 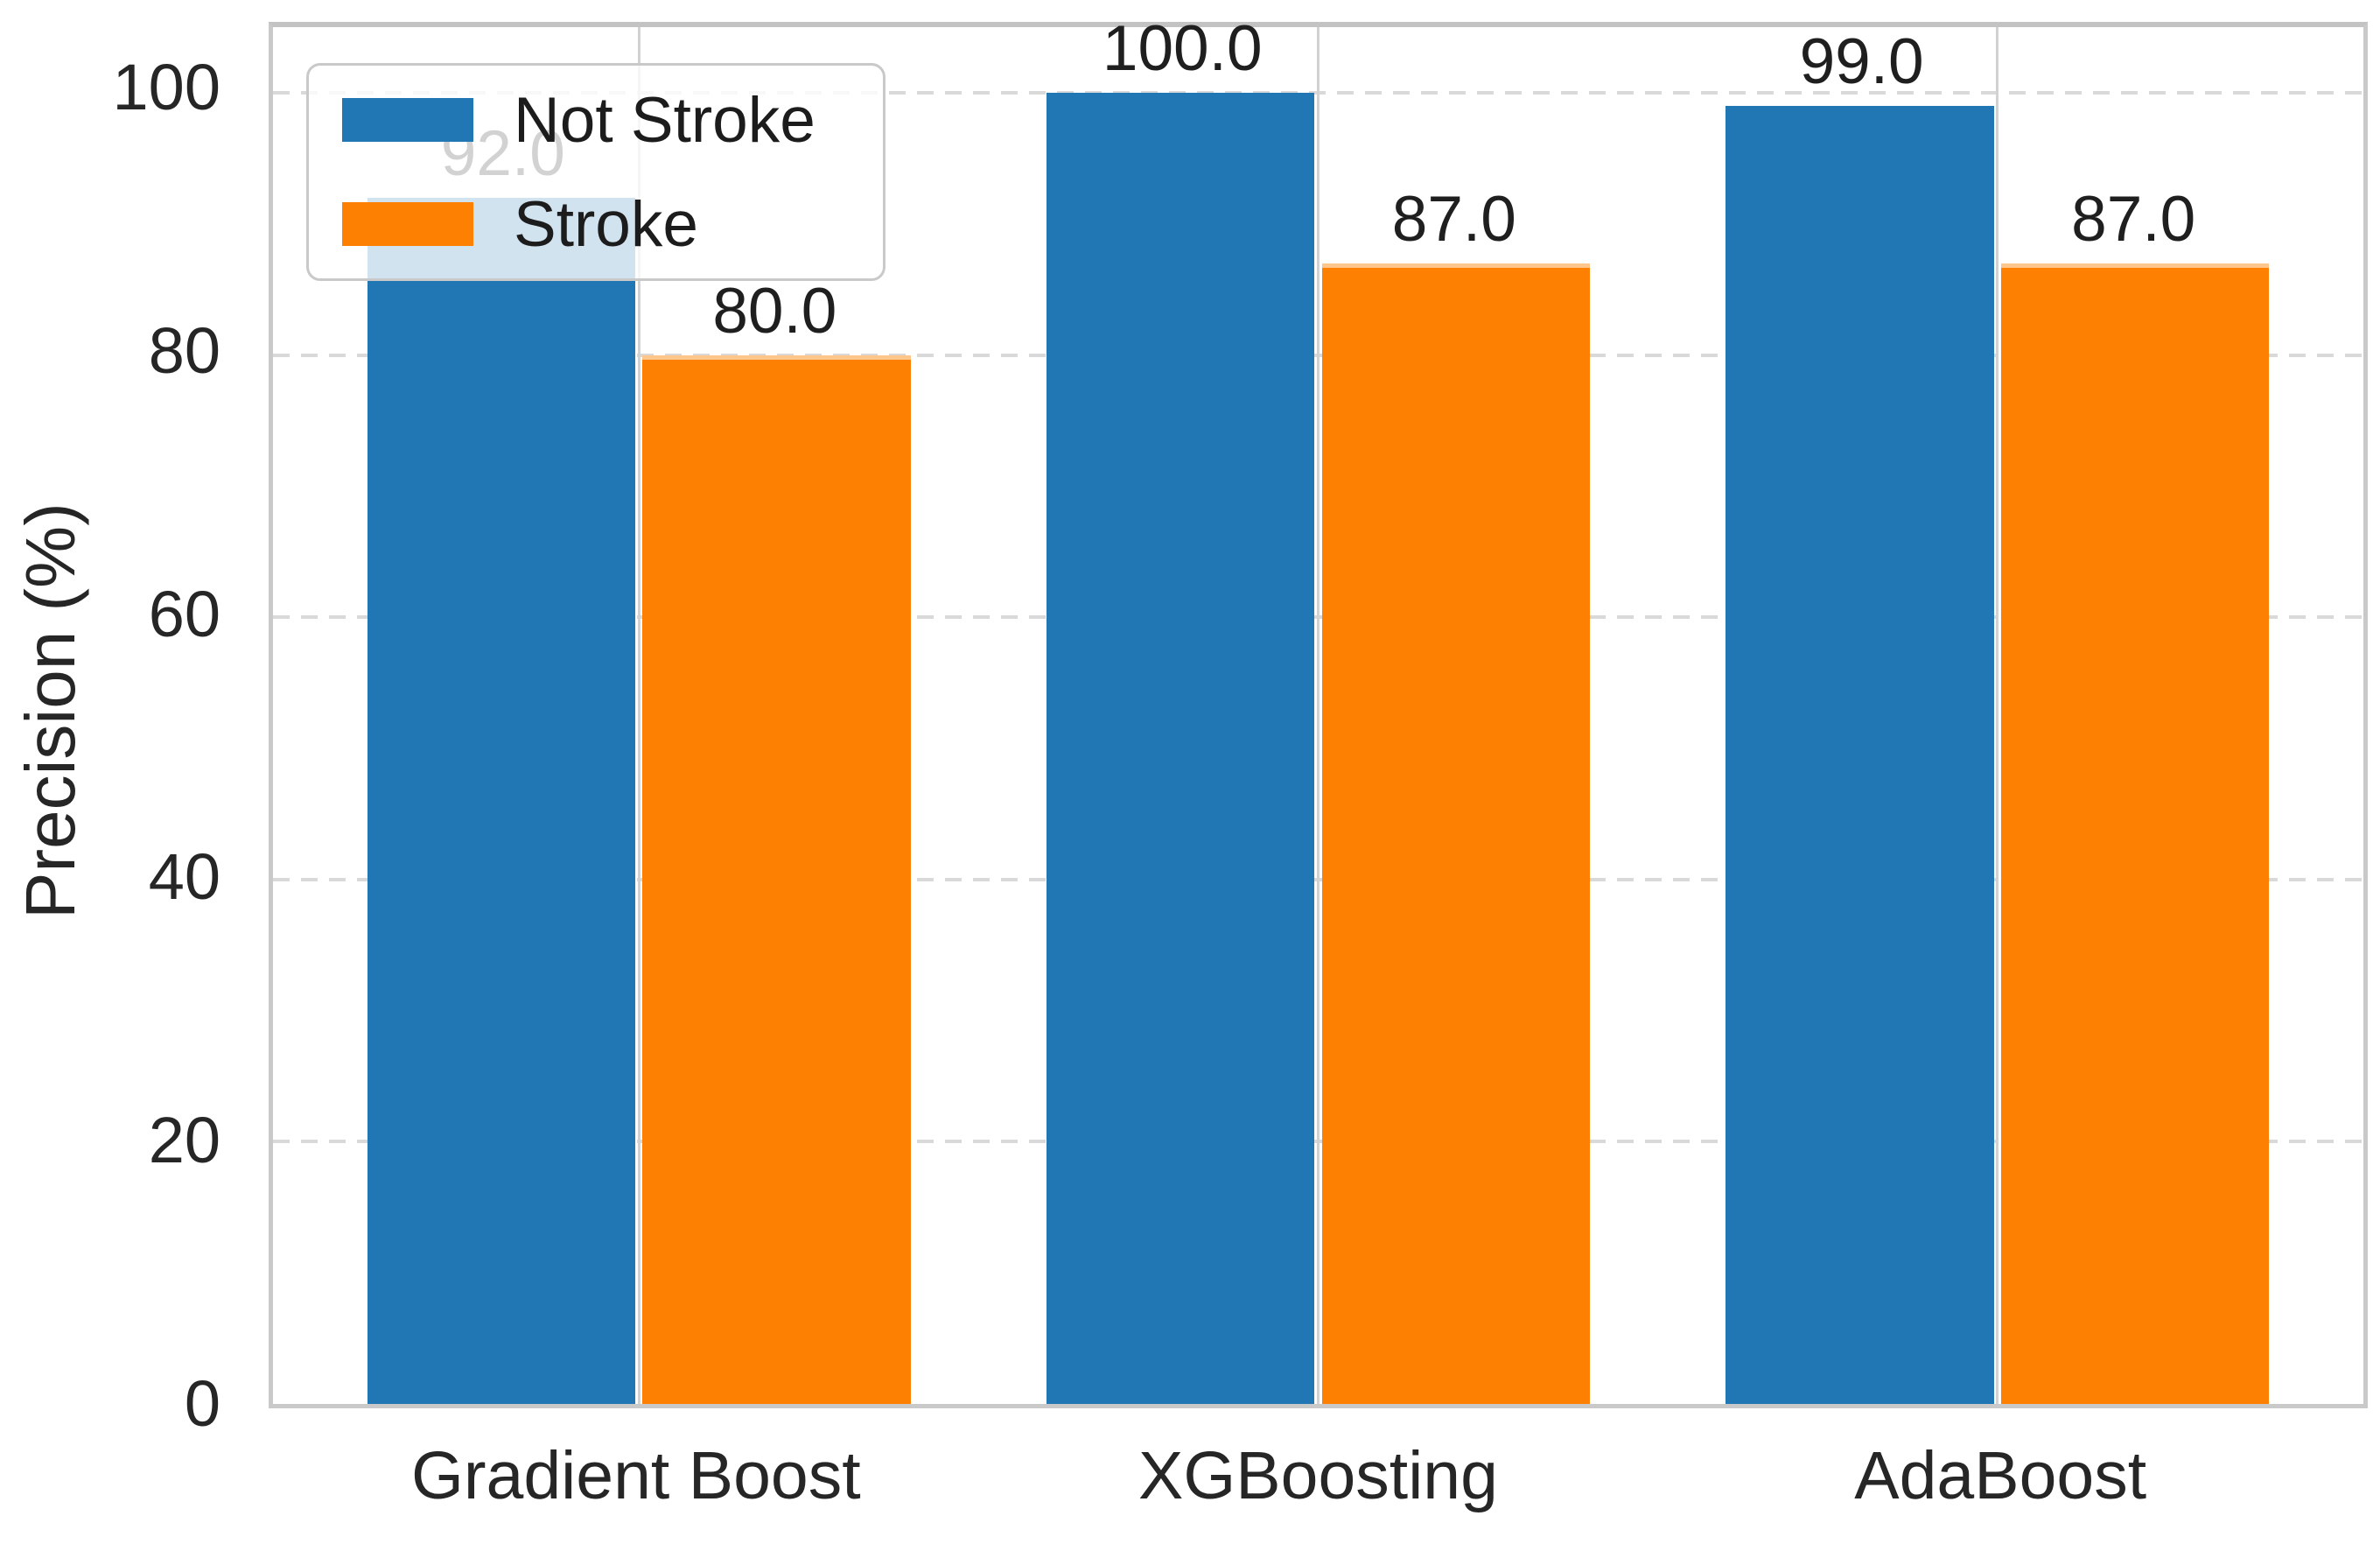 I want to click on x-tick-label-adaboost: AdaBoost, so click(x=2000, y=1475).